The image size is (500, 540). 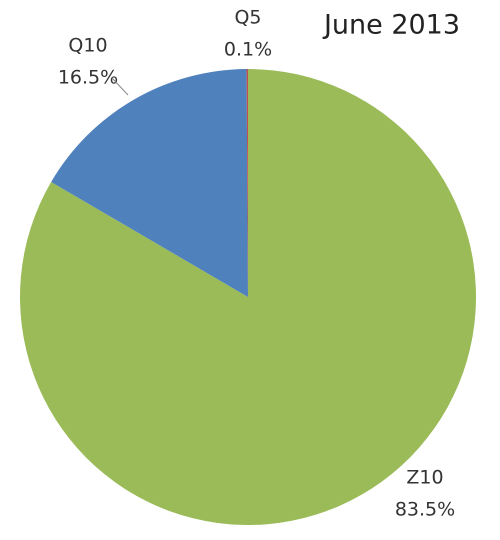 I want to click on slice-name: Q5, so click(x=247, y=18).